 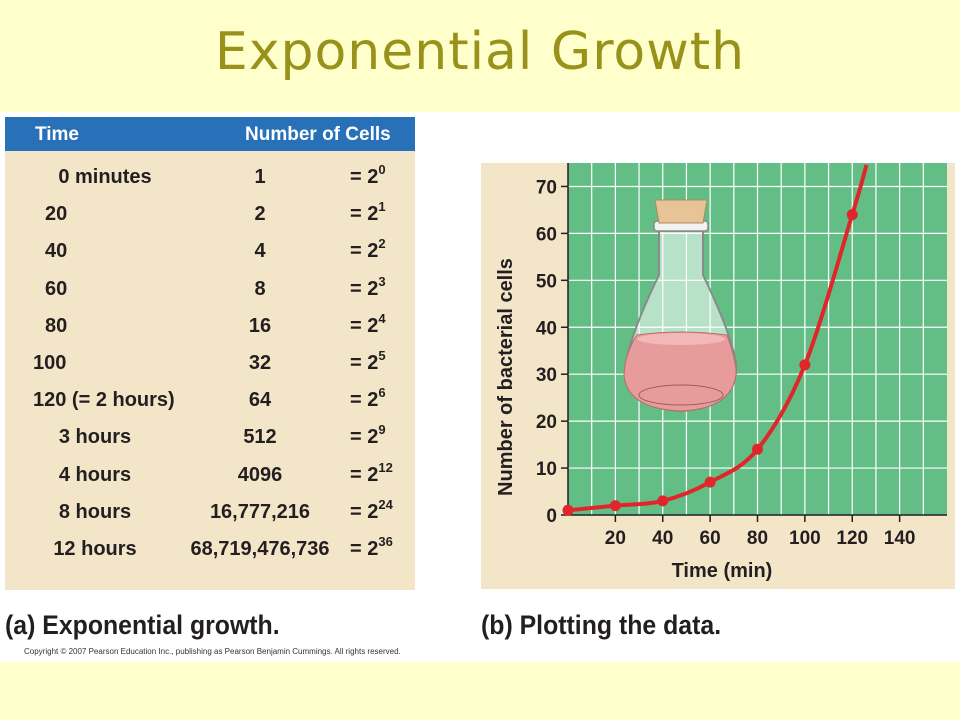 What do you see at coordinates (382, 281) in the screenshot?
I see `power-exponent: 3` at bounding box center [382, 281].